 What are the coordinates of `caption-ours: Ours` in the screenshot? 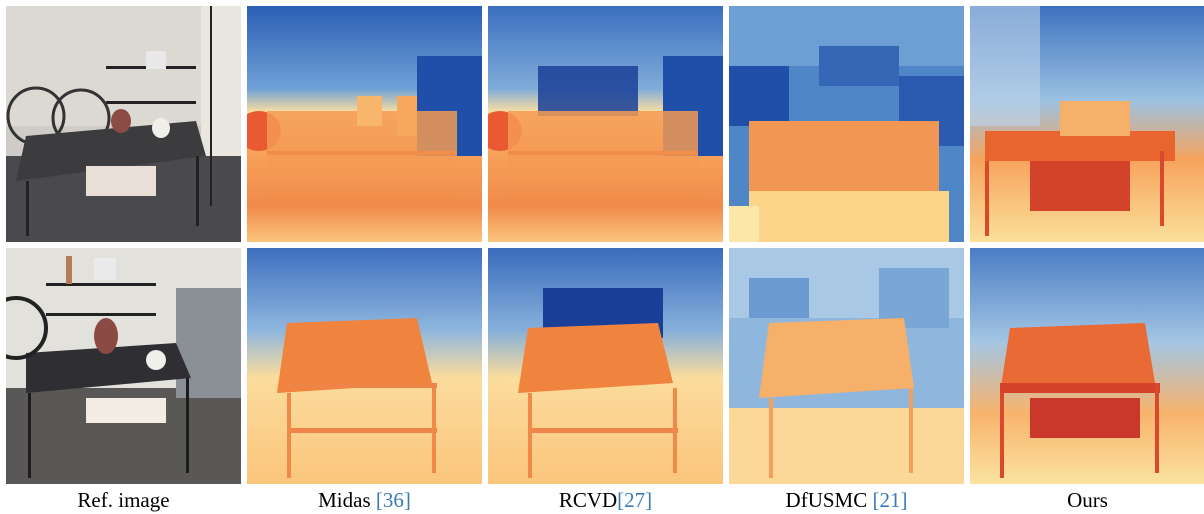 It's located at (1087, 500).